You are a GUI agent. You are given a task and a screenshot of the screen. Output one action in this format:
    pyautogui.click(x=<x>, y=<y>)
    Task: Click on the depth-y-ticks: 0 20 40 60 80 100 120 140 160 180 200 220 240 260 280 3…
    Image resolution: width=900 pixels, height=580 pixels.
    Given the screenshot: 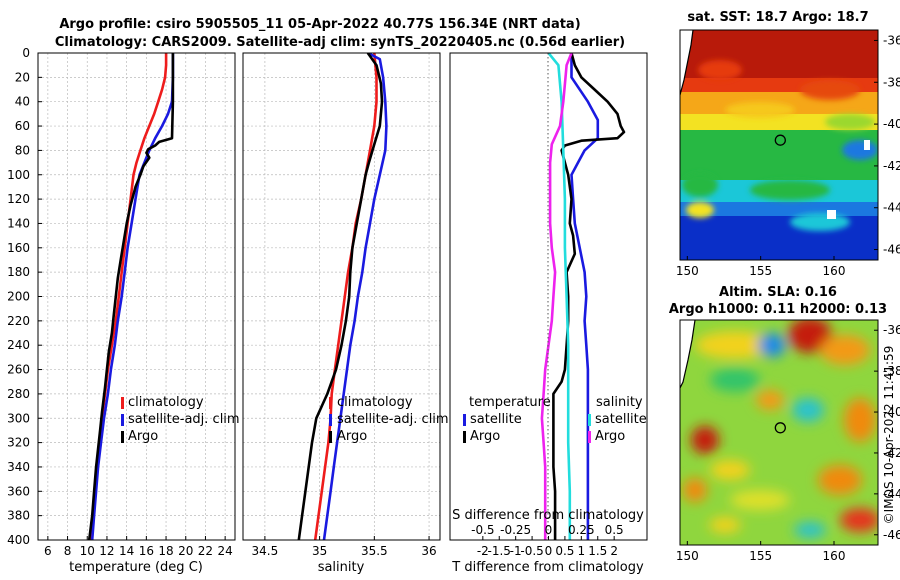 What is the action you would take?
    pyautogui.click(x=24, y=296)
    